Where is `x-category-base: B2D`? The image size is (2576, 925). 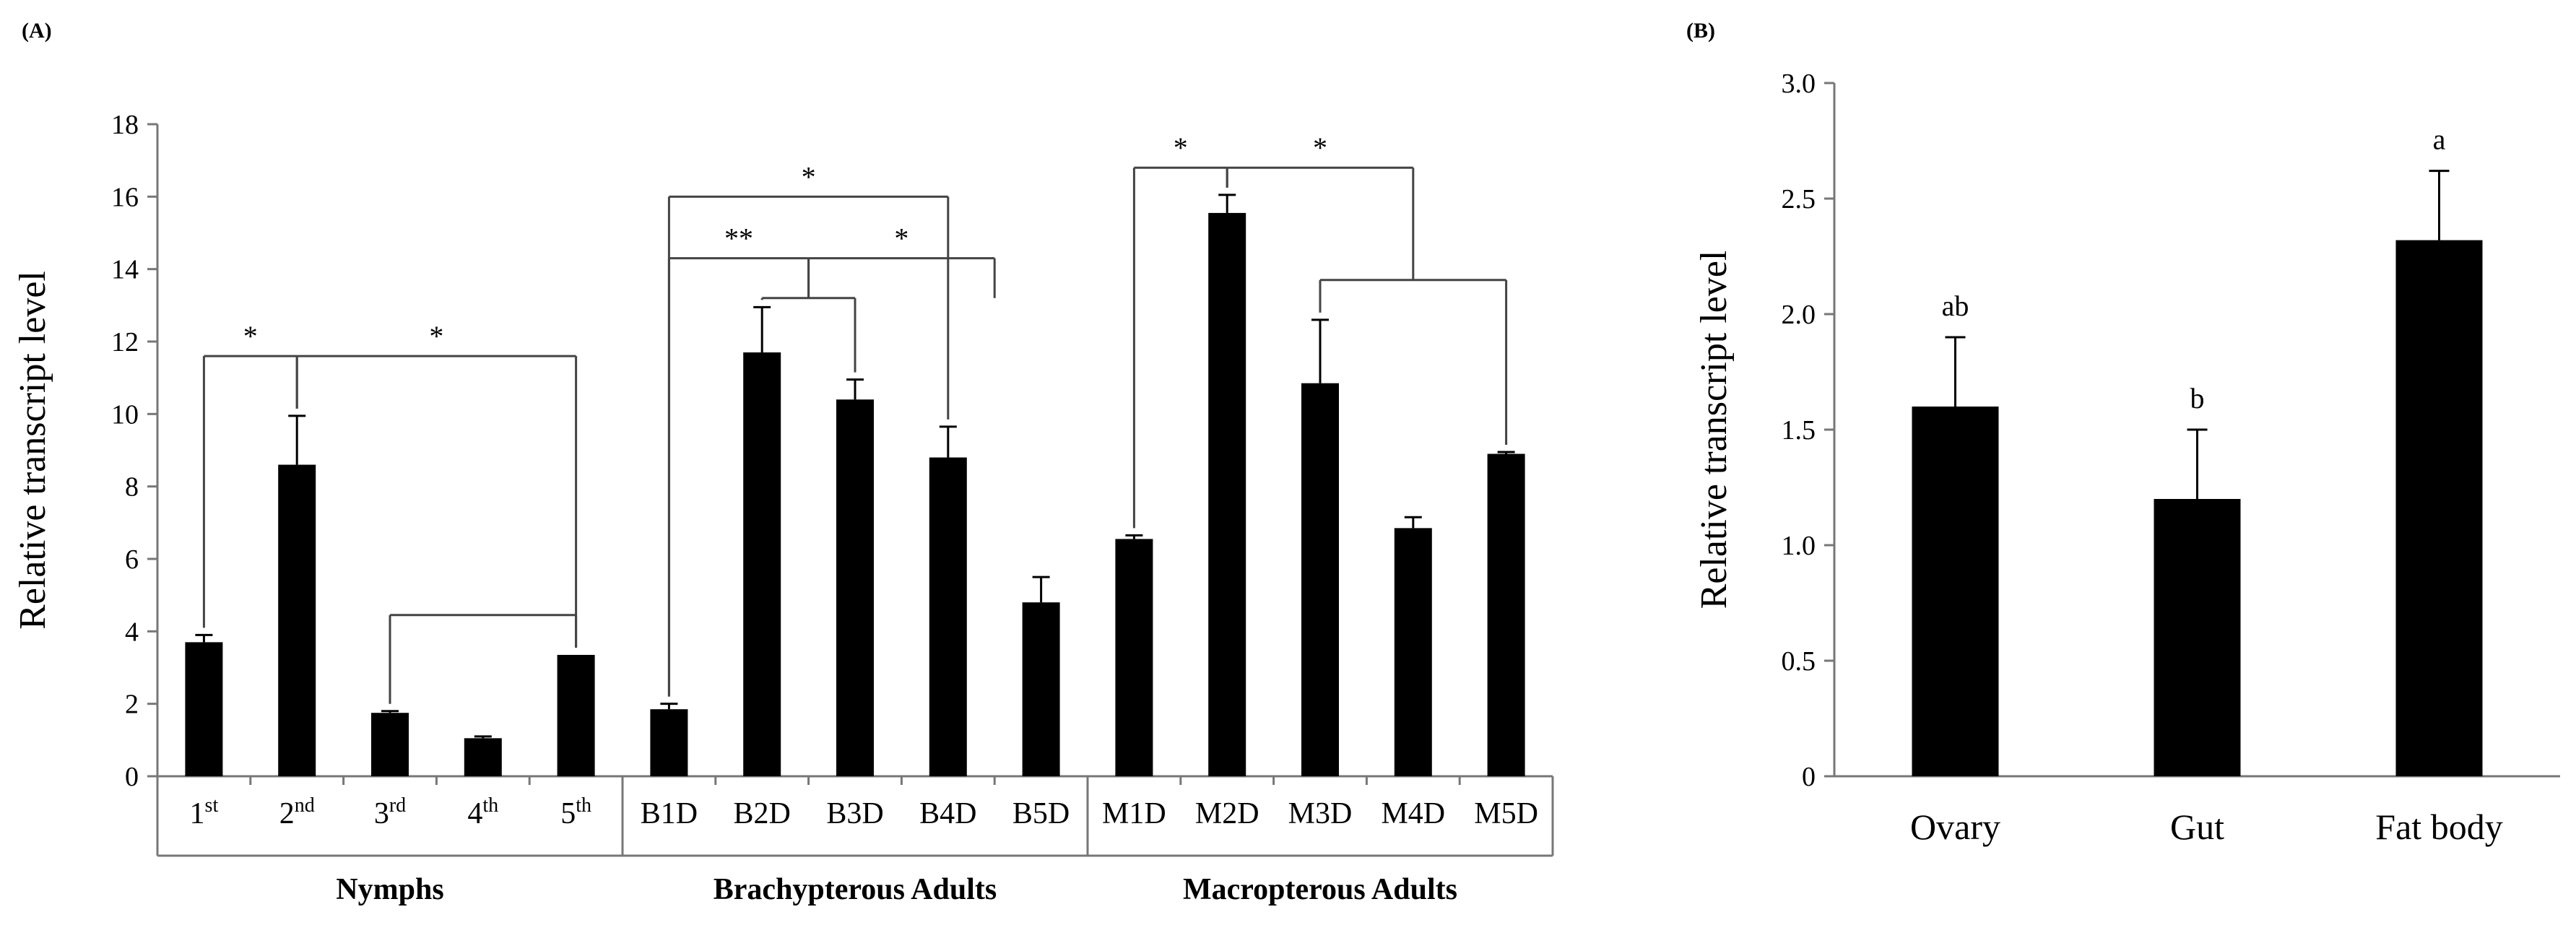
x-category-base: B2D is located at coordinates (762, 814).